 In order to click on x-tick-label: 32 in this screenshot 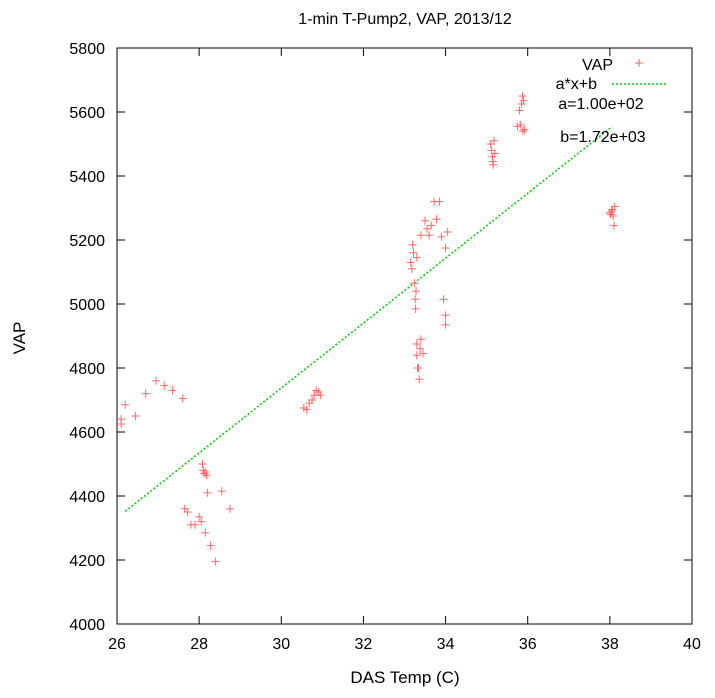, I will do `click(364, 644)`.